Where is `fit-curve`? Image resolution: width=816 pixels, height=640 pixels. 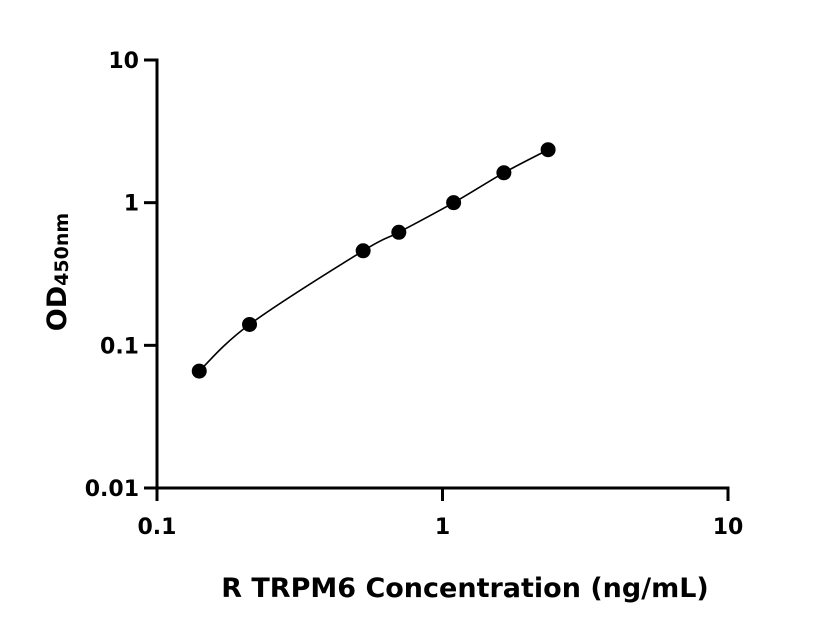 fit-curve is located at coordinates (373, 260).